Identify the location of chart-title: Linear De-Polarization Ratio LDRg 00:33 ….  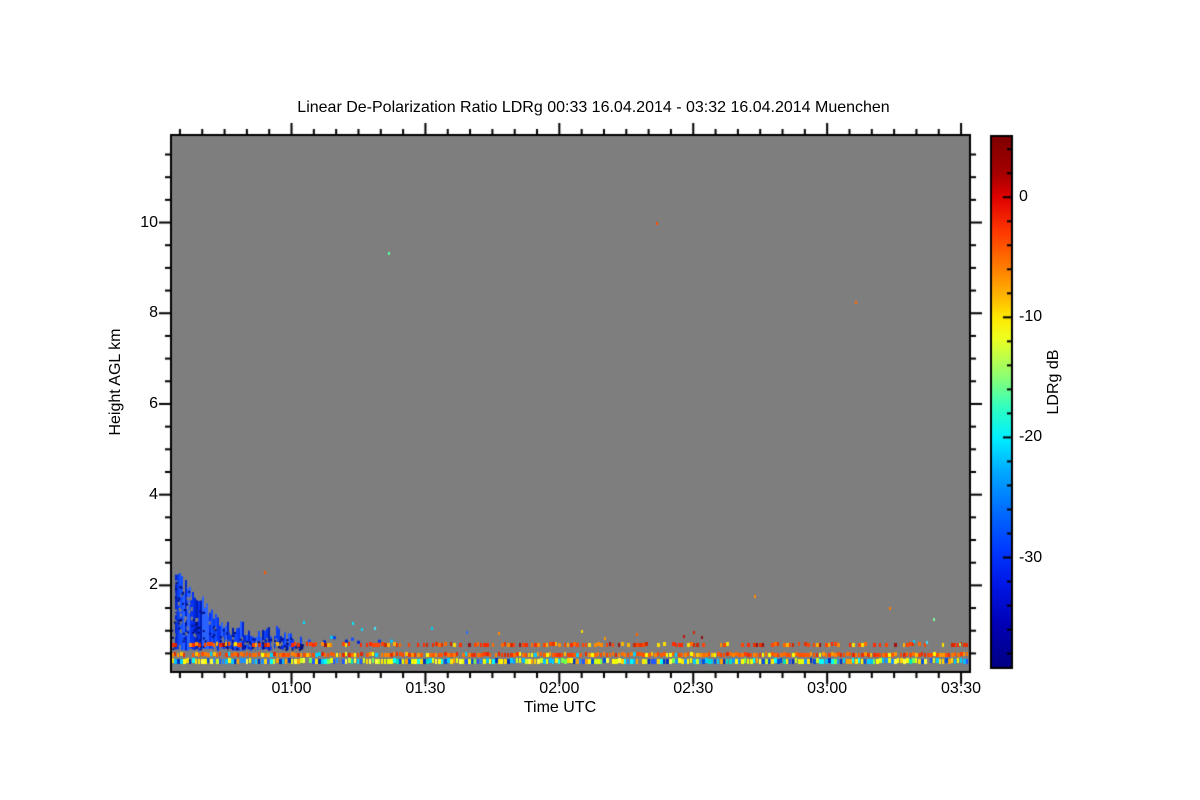
(593, 107).